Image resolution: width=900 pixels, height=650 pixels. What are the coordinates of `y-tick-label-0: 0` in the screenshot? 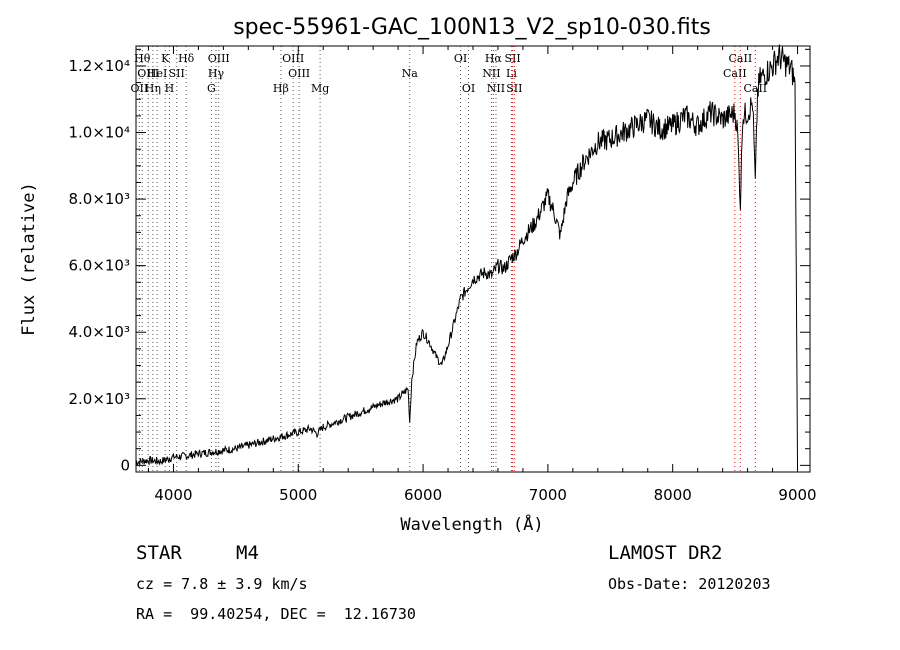 It's located at (125, 465).